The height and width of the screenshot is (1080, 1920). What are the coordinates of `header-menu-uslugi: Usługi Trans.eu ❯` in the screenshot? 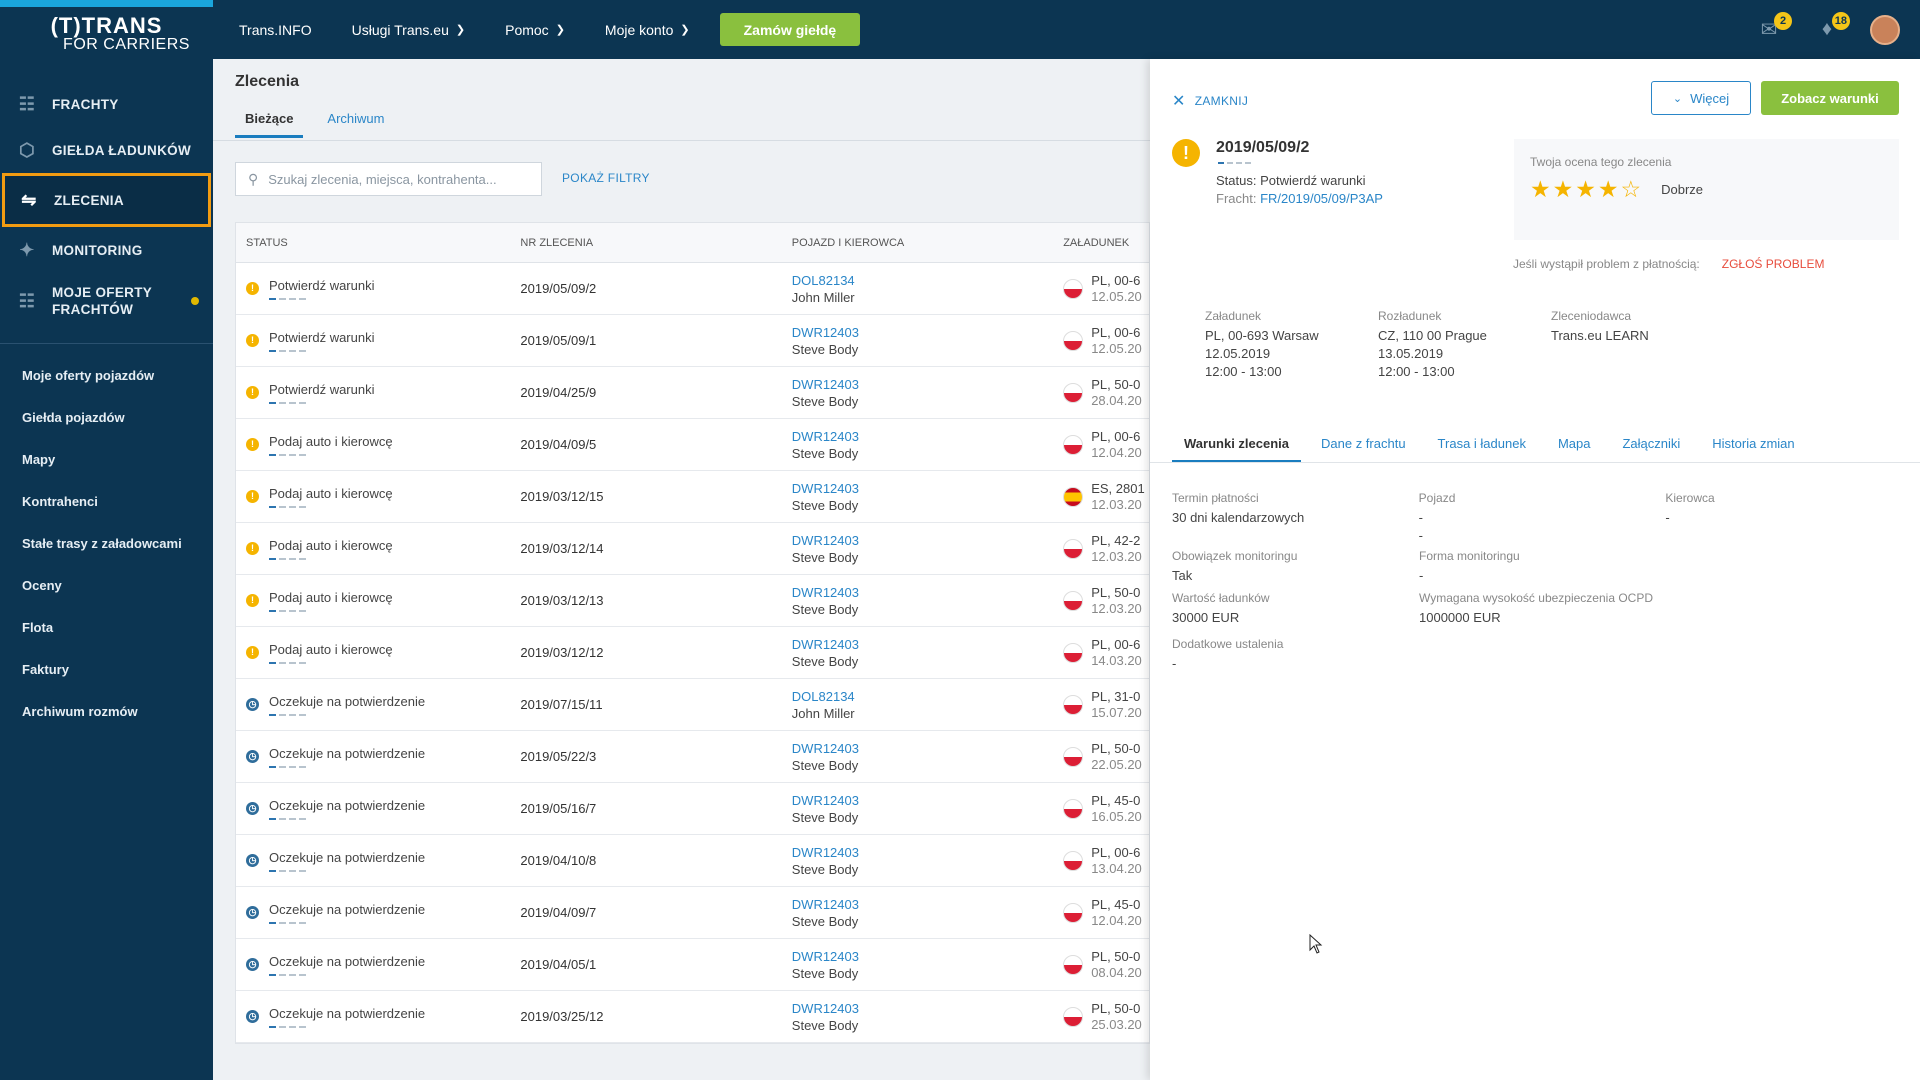 It's located at (409, 30).